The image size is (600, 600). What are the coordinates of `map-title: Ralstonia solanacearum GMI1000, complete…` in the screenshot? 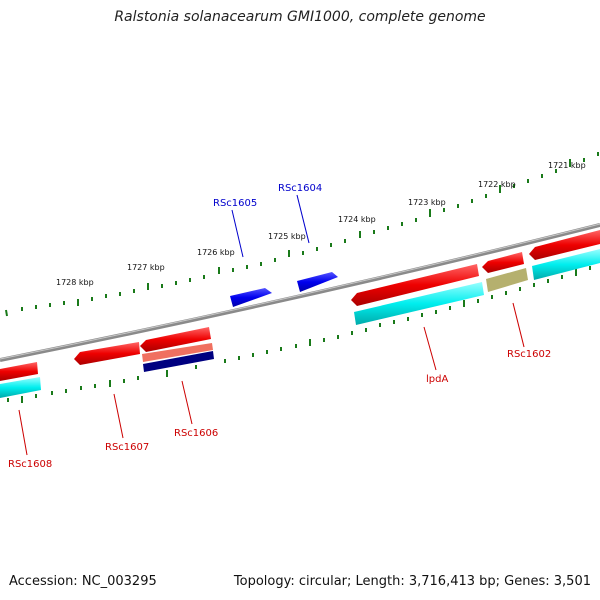 It's located at (300, 17).